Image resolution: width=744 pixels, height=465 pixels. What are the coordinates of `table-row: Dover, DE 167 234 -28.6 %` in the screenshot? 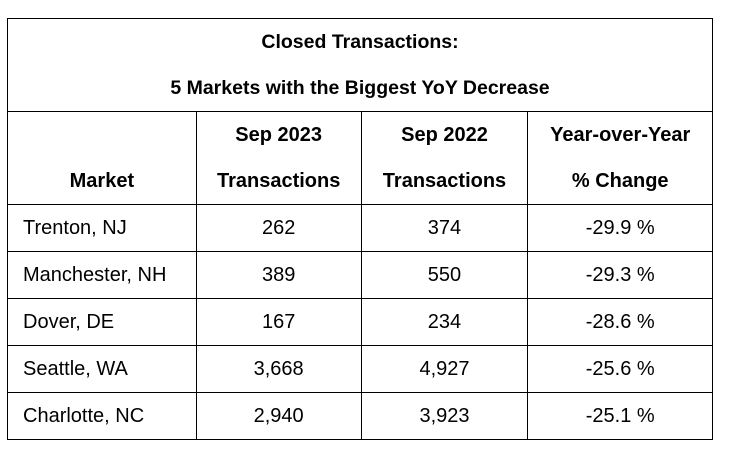 It's located at (360, 322).